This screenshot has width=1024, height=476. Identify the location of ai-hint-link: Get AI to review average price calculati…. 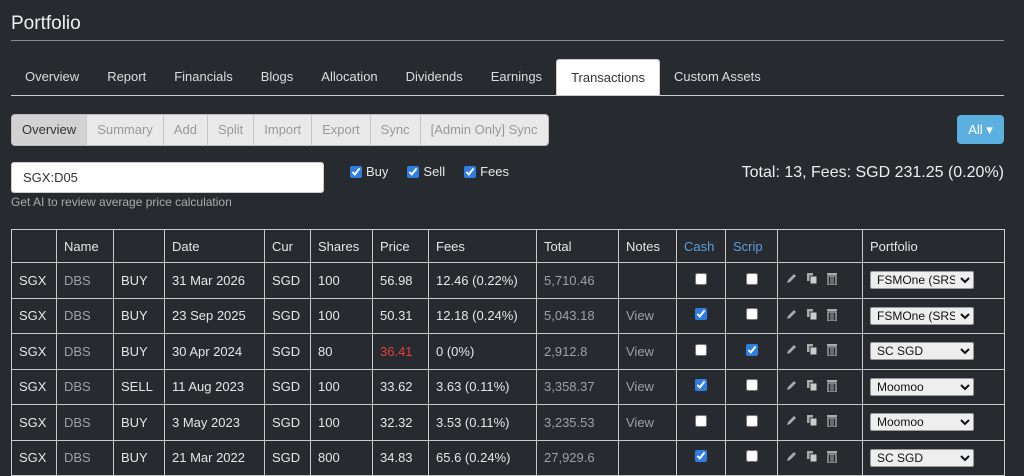
(121, 202).